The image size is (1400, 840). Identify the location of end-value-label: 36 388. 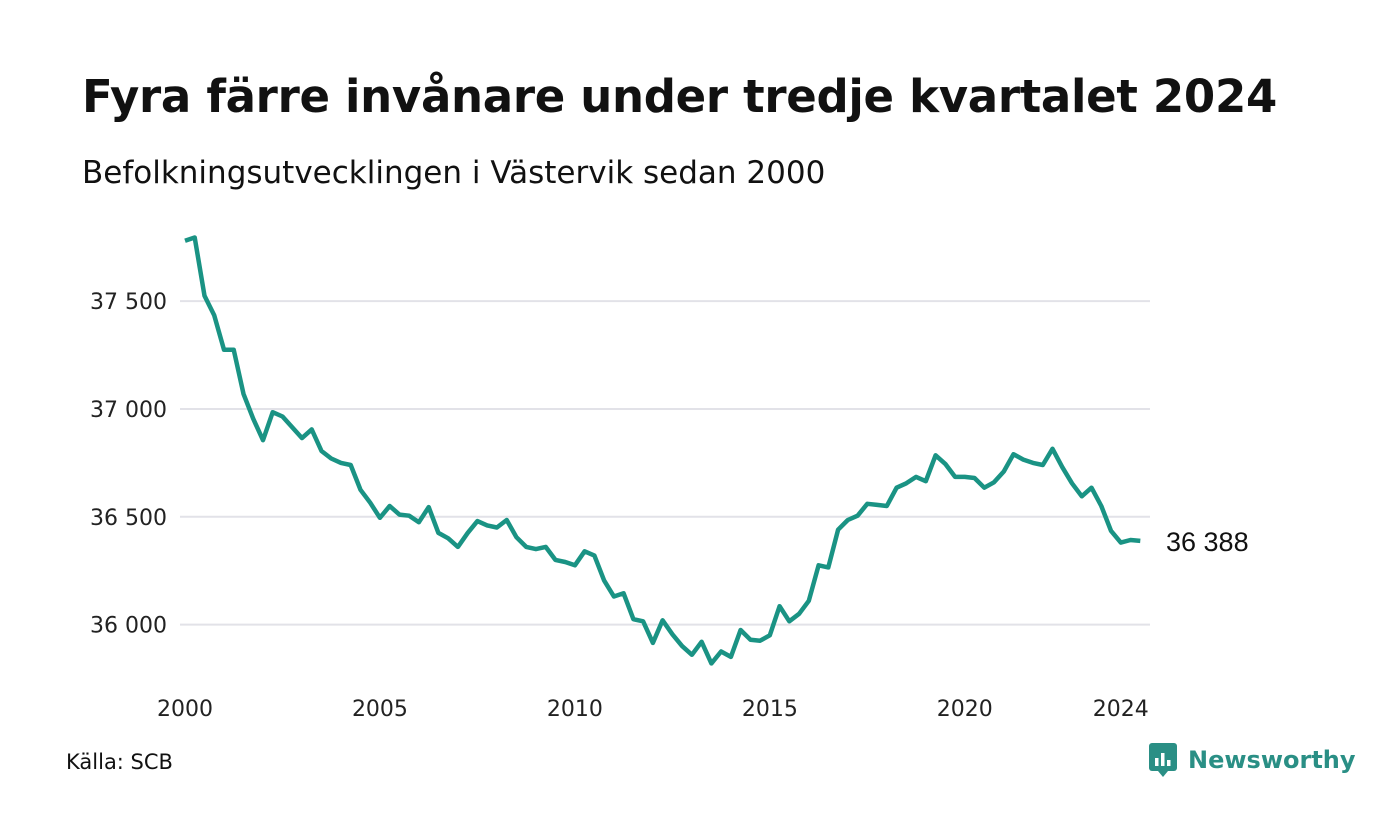
(1207, 542).